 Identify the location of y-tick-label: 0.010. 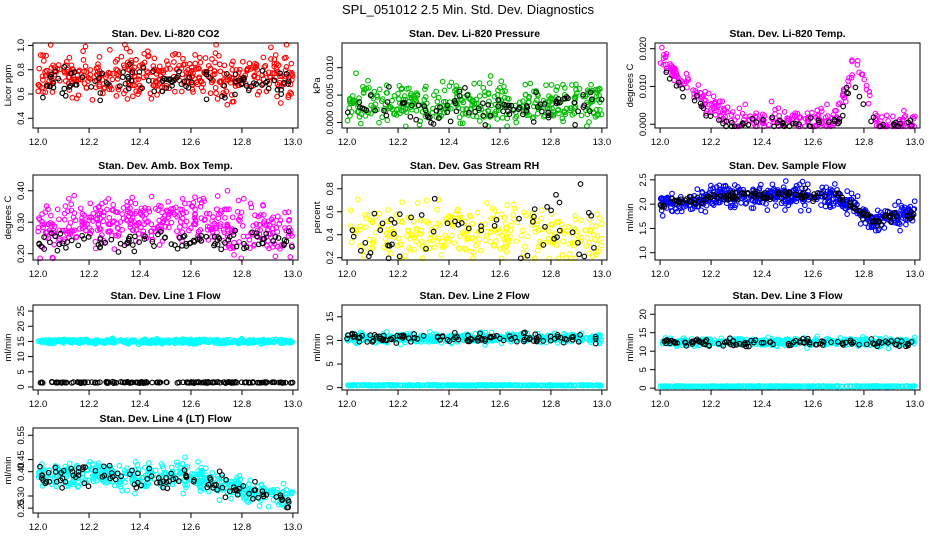
(643, 87).